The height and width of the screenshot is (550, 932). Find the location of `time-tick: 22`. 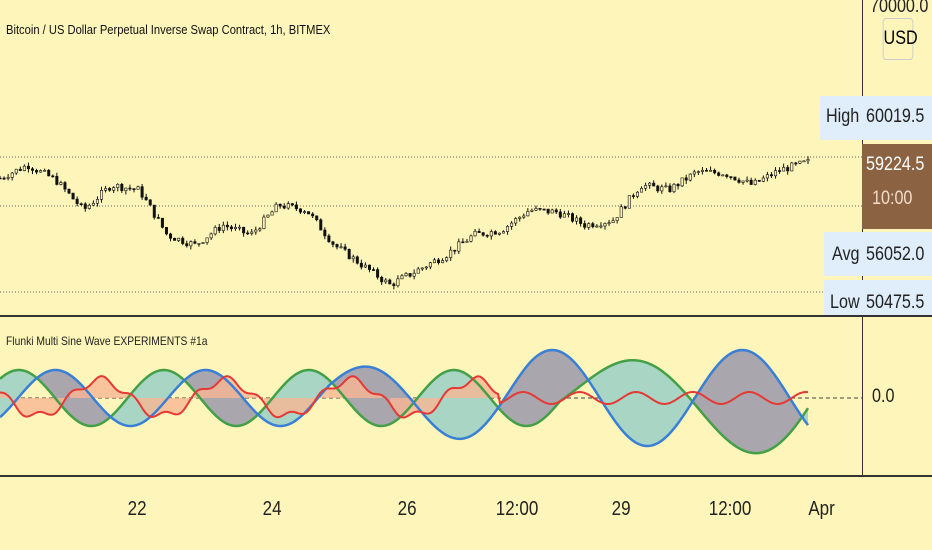

time-tick: 22 is located at coordinates (137, 509).